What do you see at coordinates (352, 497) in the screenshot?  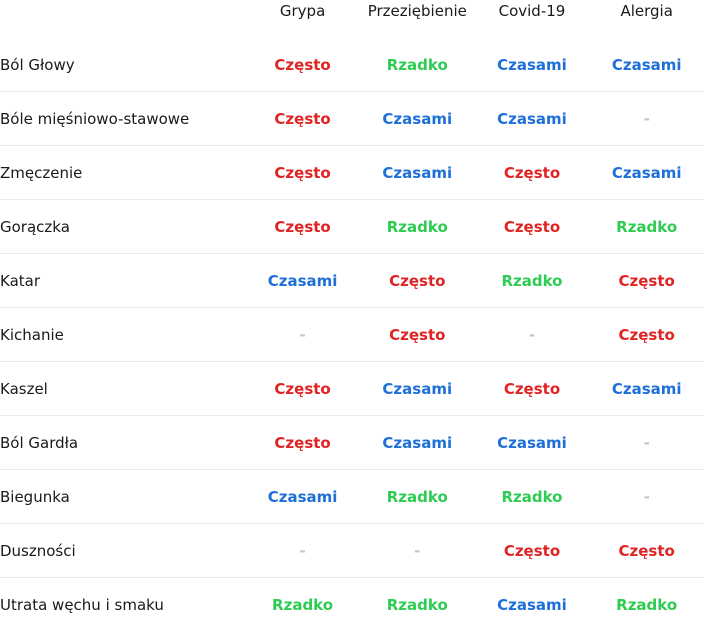 I see `table-row: Biegunka Czasami Rzadko Rzadko -` at bounding box center [352, 497].